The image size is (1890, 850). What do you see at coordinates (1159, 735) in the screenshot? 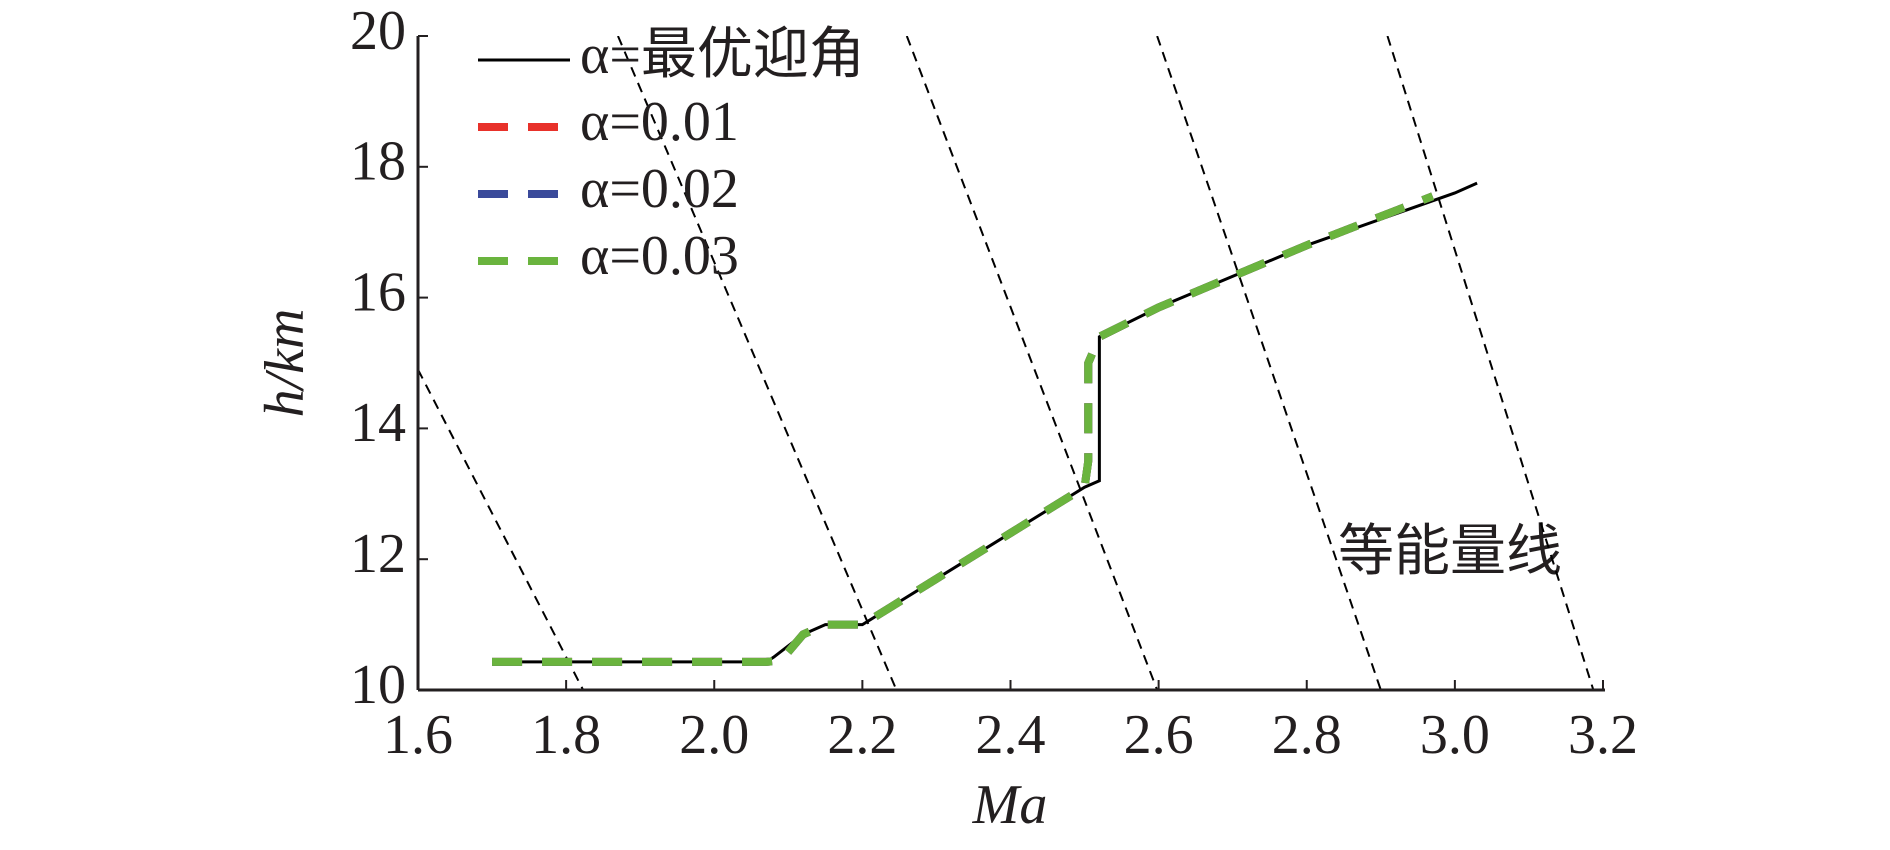
I see `x-tick-label: 2.6` at bounding box center [1159, 735].